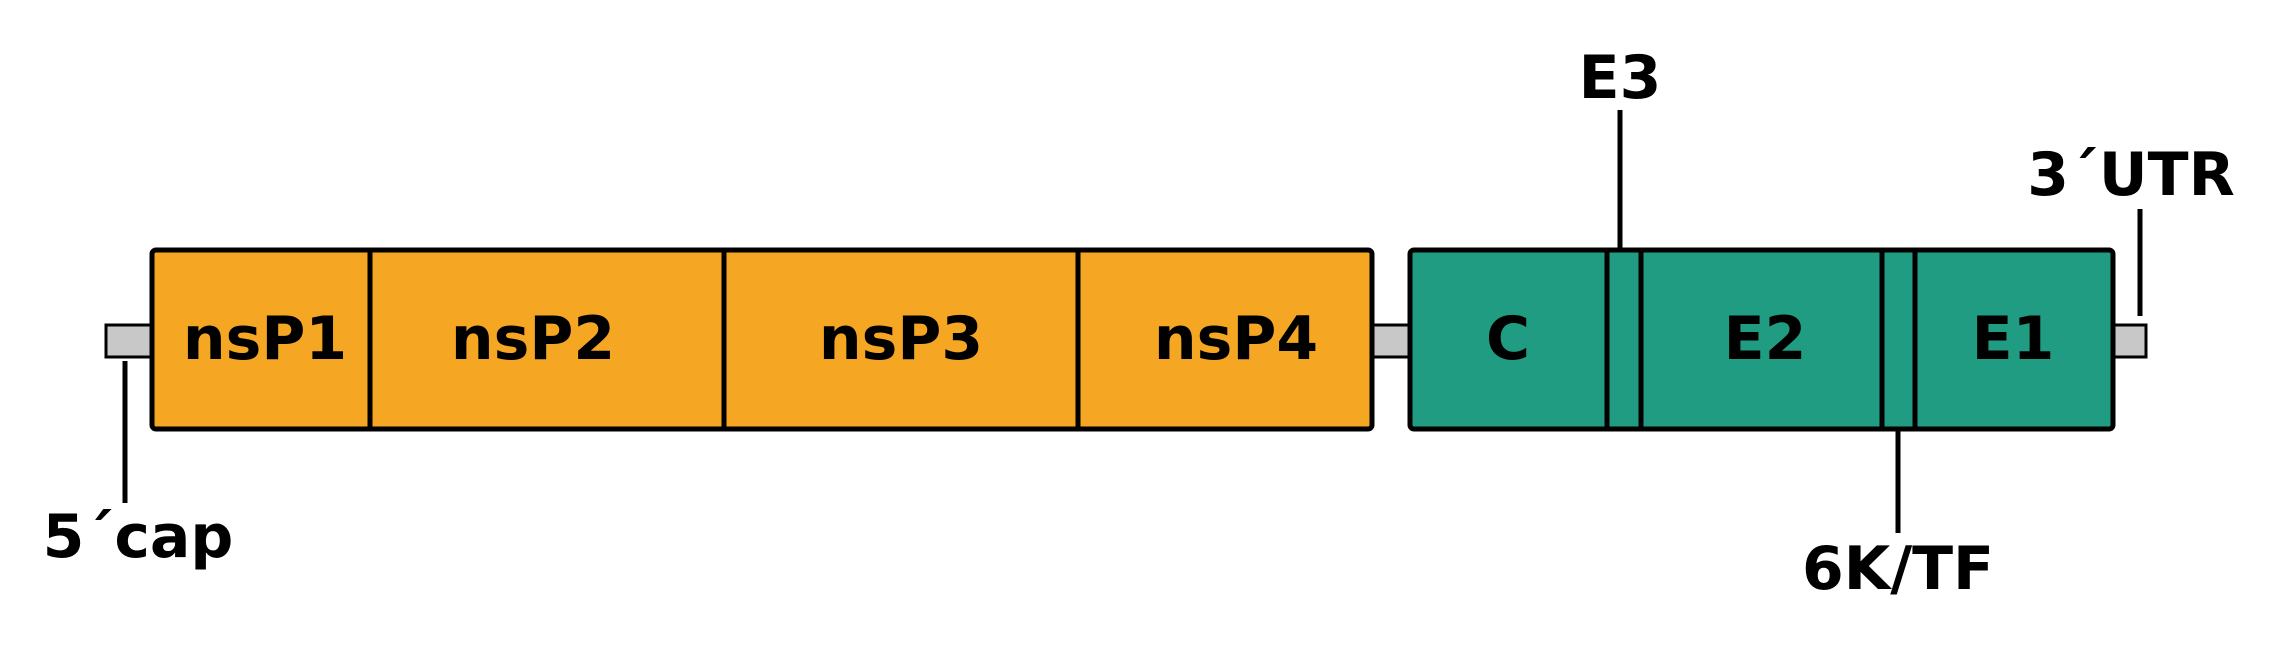  What do you see at coordinates (138, 537) in the screenshot?
I see `five-cap-callout-label: 5´cap` at bounding box center [138, 537].